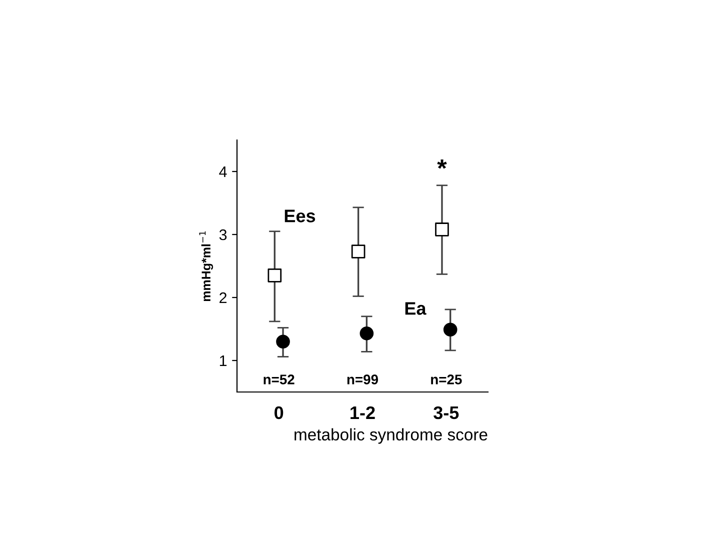 The image size is (720, 540). Describe the element at coordinates (223, 298) in the screenshot. I see `y-tick-label: 2` at that location.